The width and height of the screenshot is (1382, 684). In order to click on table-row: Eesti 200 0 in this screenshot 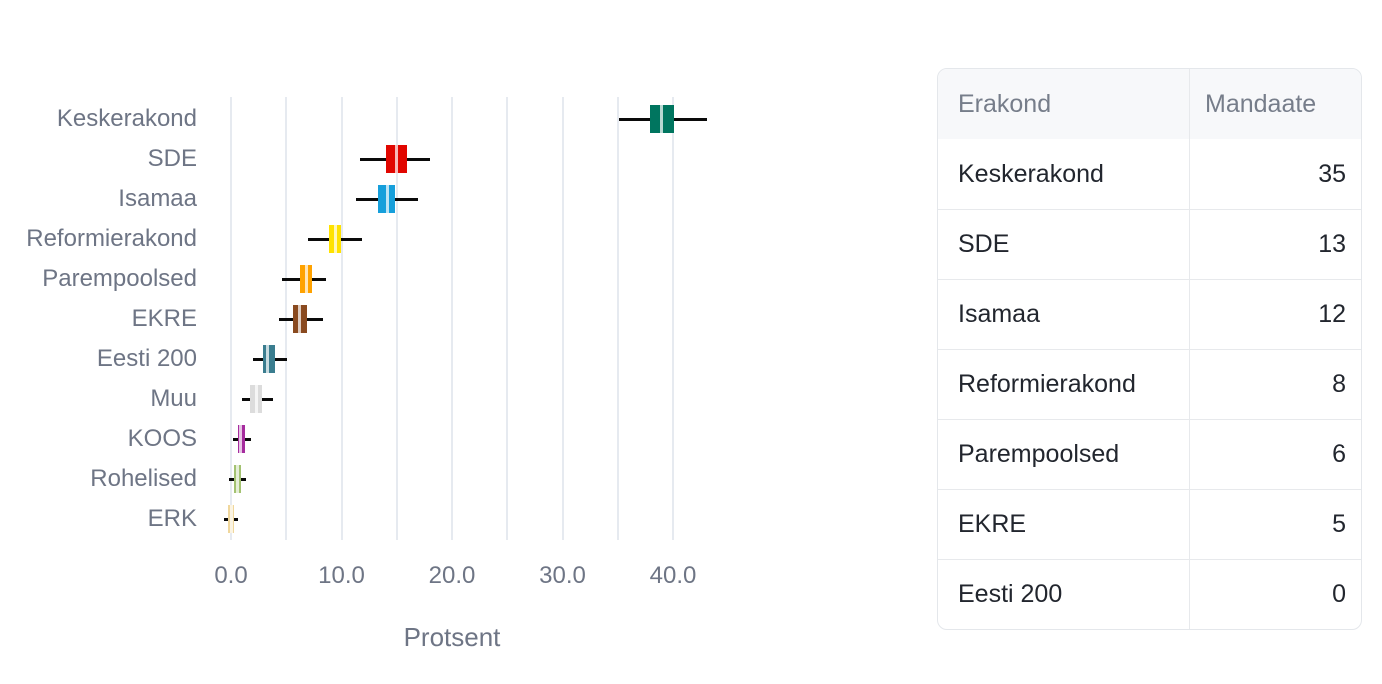, I will do `click(1149, 594)`.